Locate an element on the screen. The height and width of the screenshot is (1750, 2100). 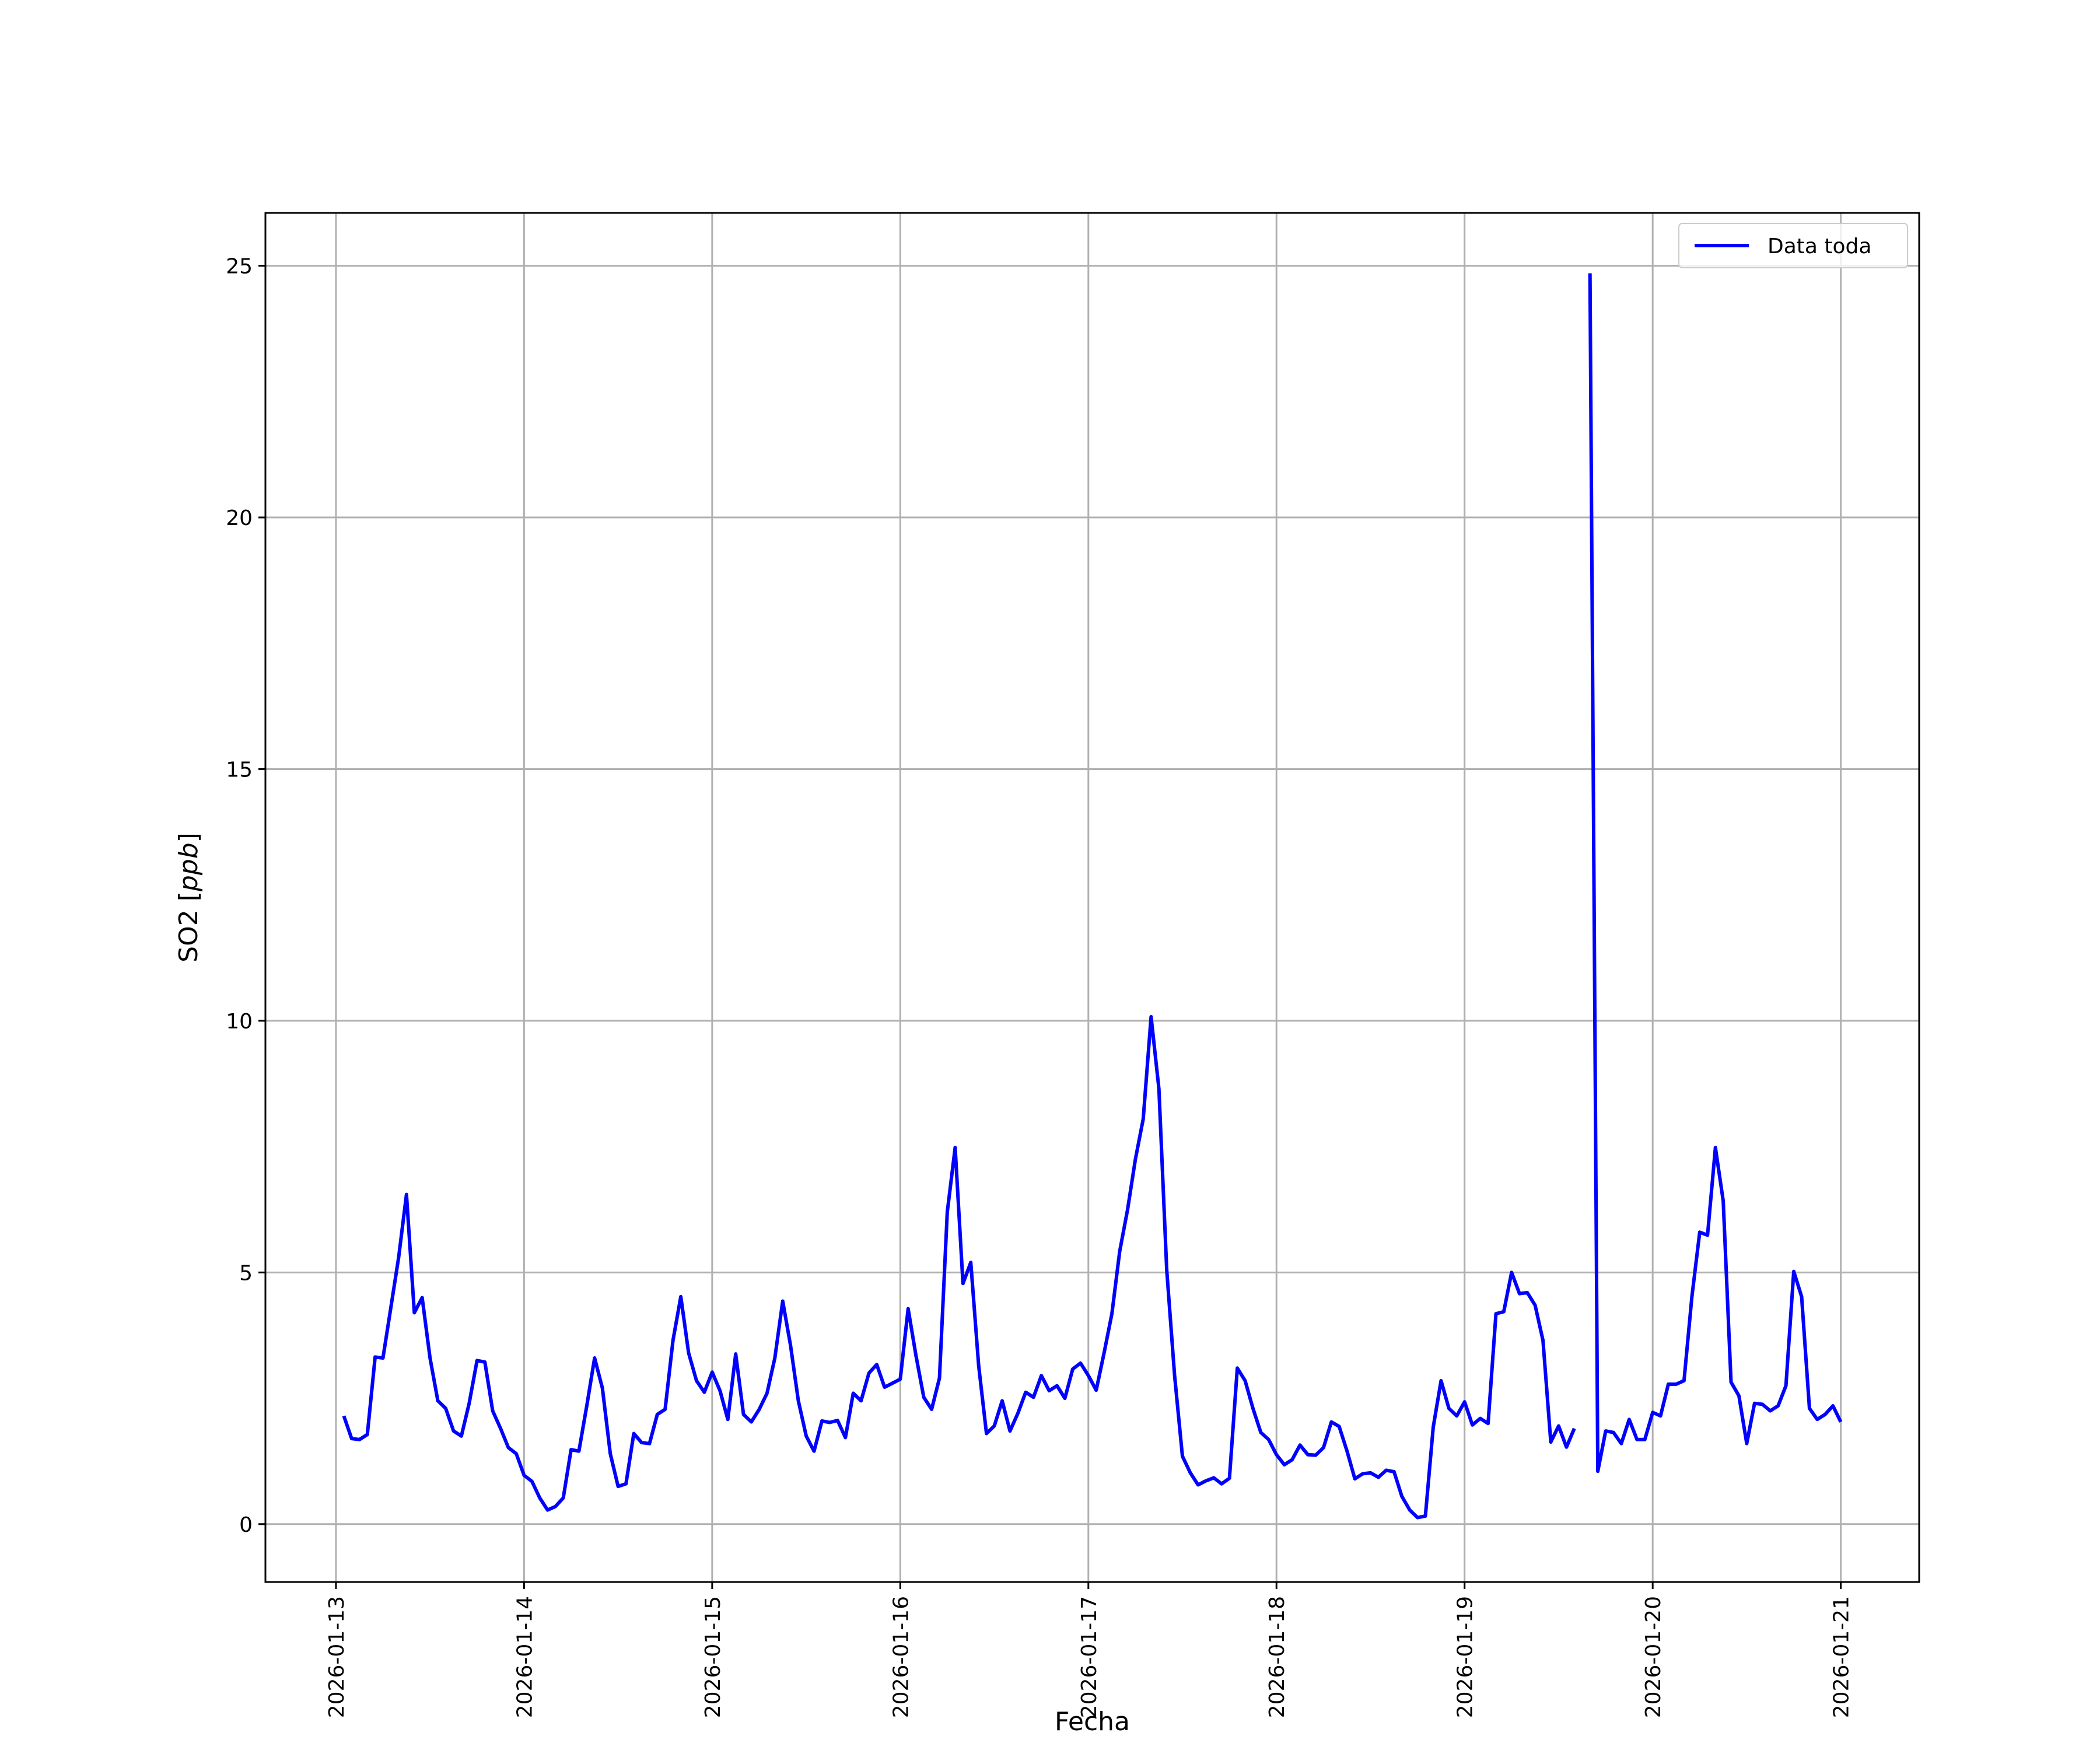
x-tick-label-2026-01-18: 2026-01-18 is located at coordinates (1277, 1657).